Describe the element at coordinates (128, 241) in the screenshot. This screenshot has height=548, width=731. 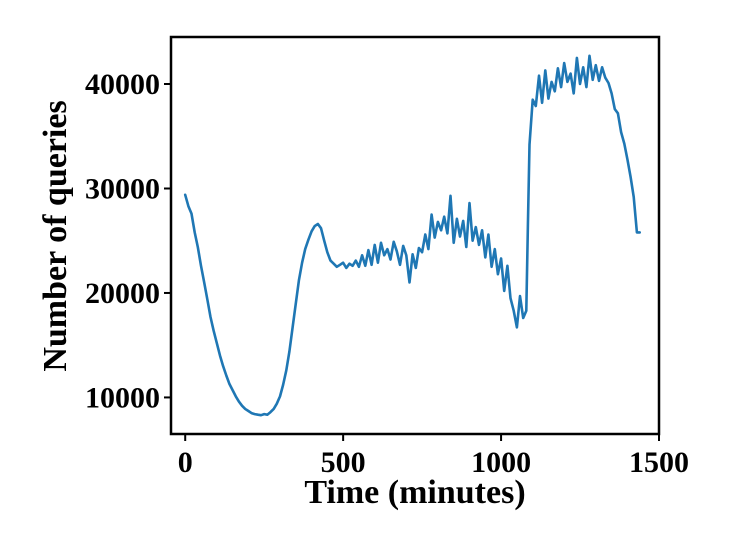
I see `y-axis-ticks: 10000 20000 30000 40000` at that location.